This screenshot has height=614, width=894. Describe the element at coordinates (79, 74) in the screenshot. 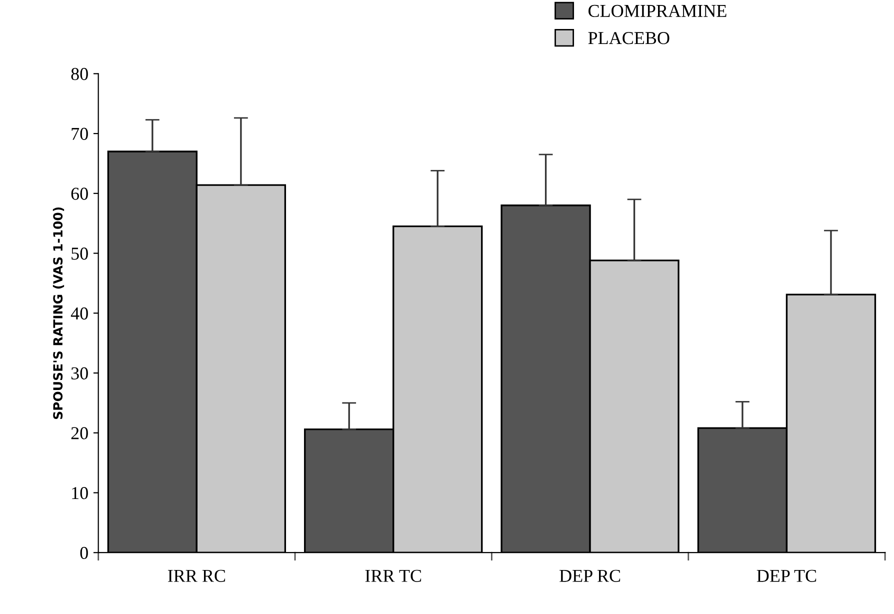

I see `y-tick-label: 80` at that location.